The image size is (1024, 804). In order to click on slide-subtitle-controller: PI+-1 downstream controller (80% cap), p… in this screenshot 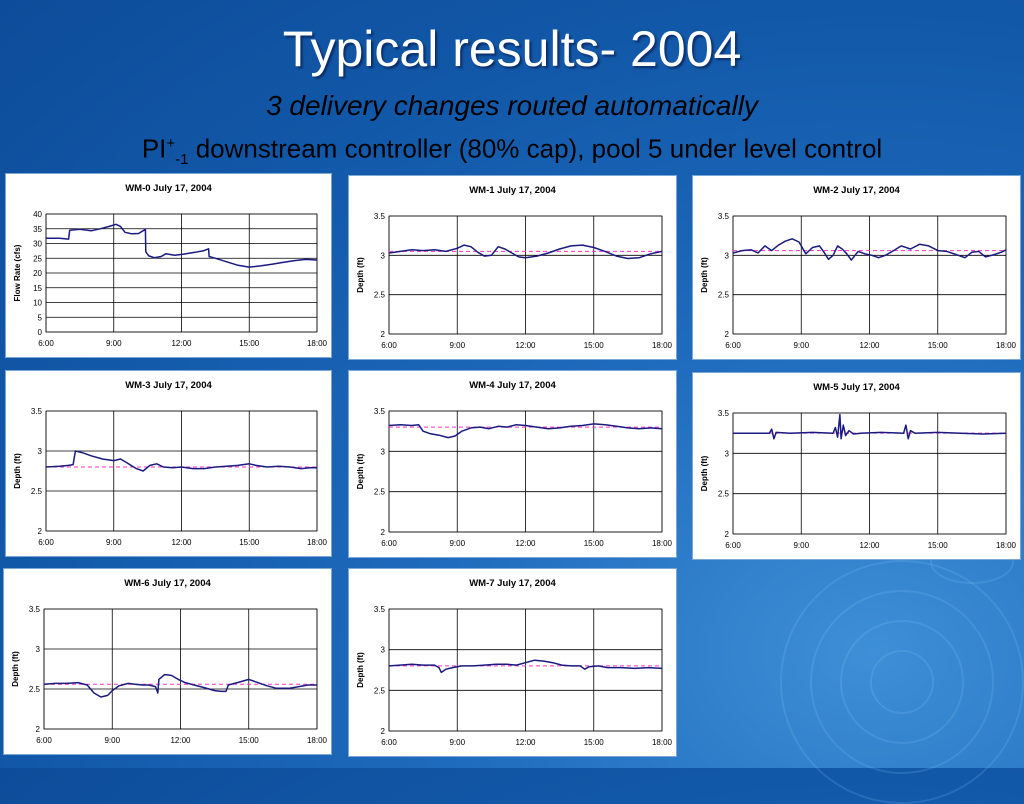, I will do `click(512, 152)`.